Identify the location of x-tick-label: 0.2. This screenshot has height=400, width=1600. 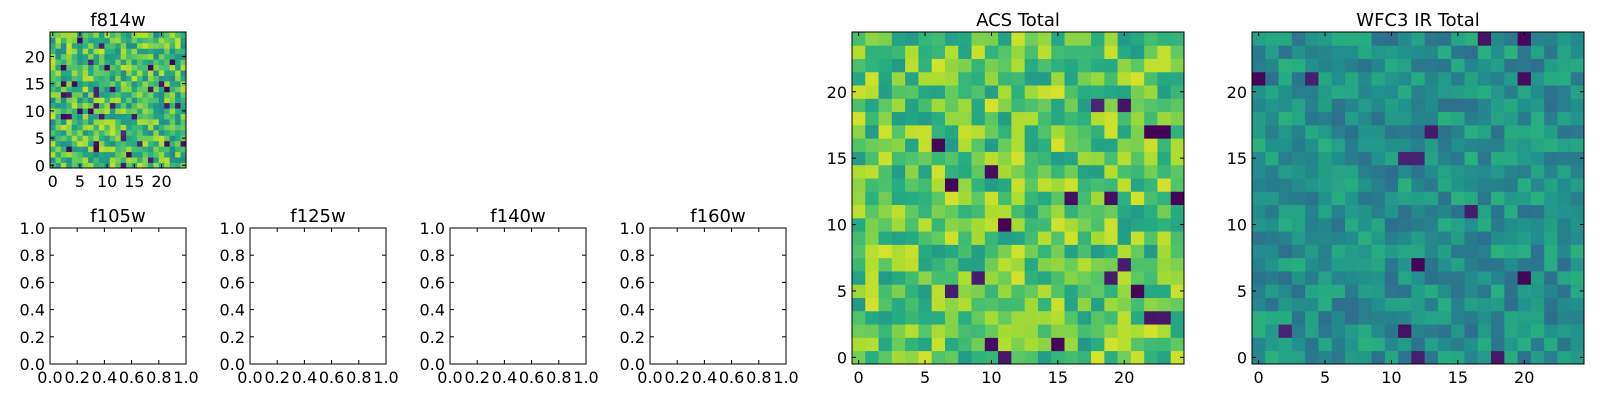
(276, 377).